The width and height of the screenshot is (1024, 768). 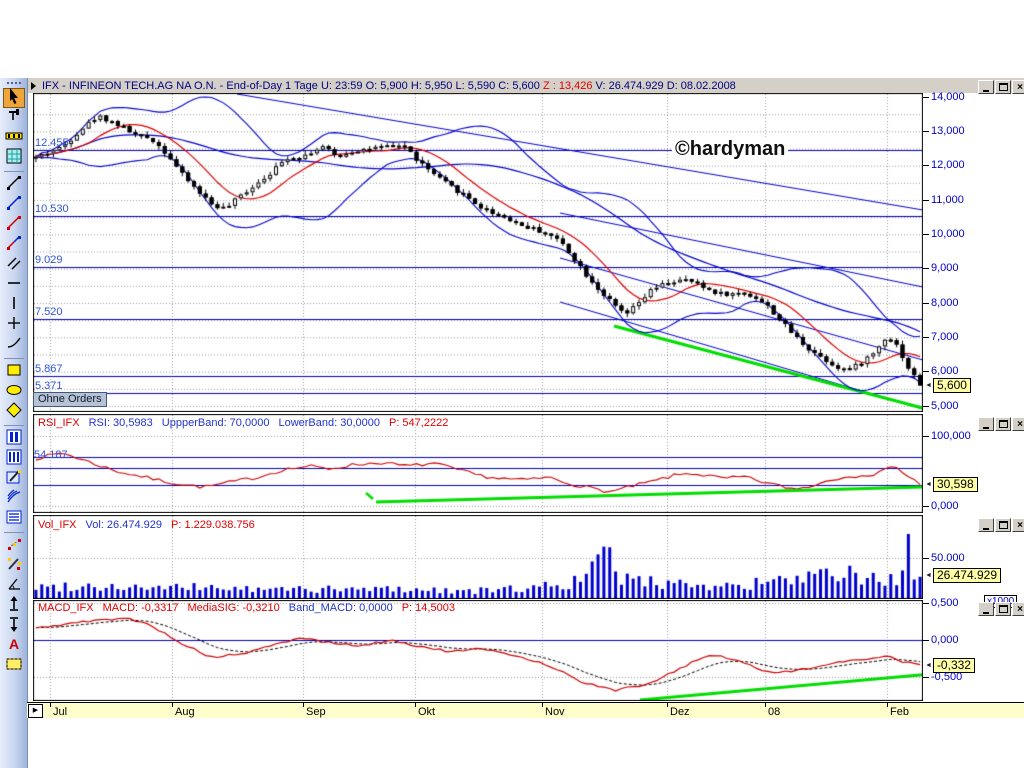 I want to click on text-block-tool, so click(x=14, y=519).